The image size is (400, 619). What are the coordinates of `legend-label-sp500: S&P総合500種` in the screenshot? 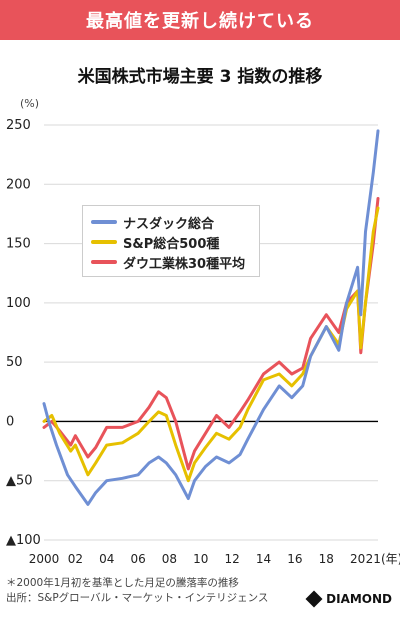 It's located at (171, 244).